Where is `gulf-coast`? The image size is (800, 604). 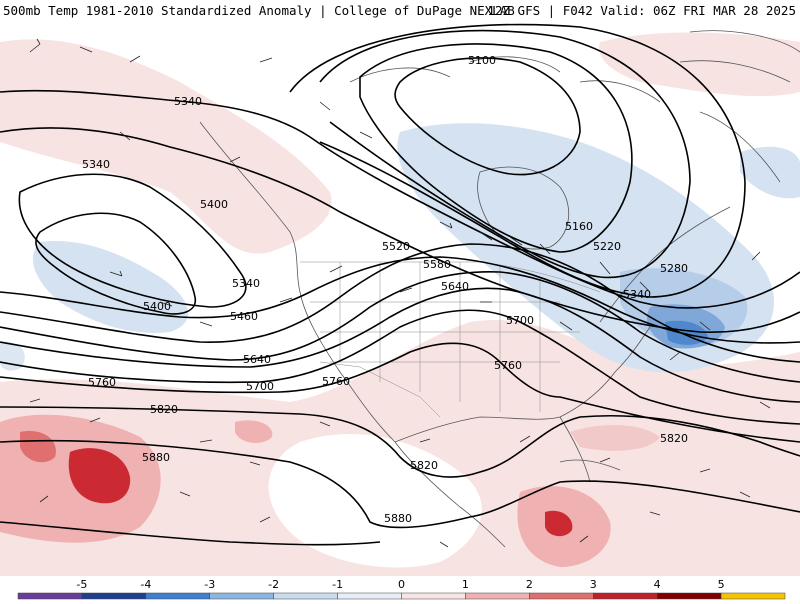 gulf-coast is located at coordinates (522, 384).